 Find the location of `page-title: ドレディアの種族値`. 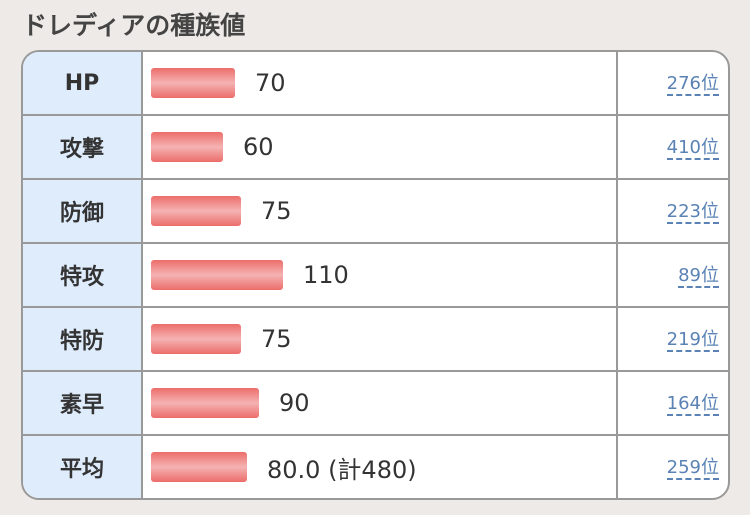

page-title: ドレディアの種族値 is located at coordinates (134, 25).